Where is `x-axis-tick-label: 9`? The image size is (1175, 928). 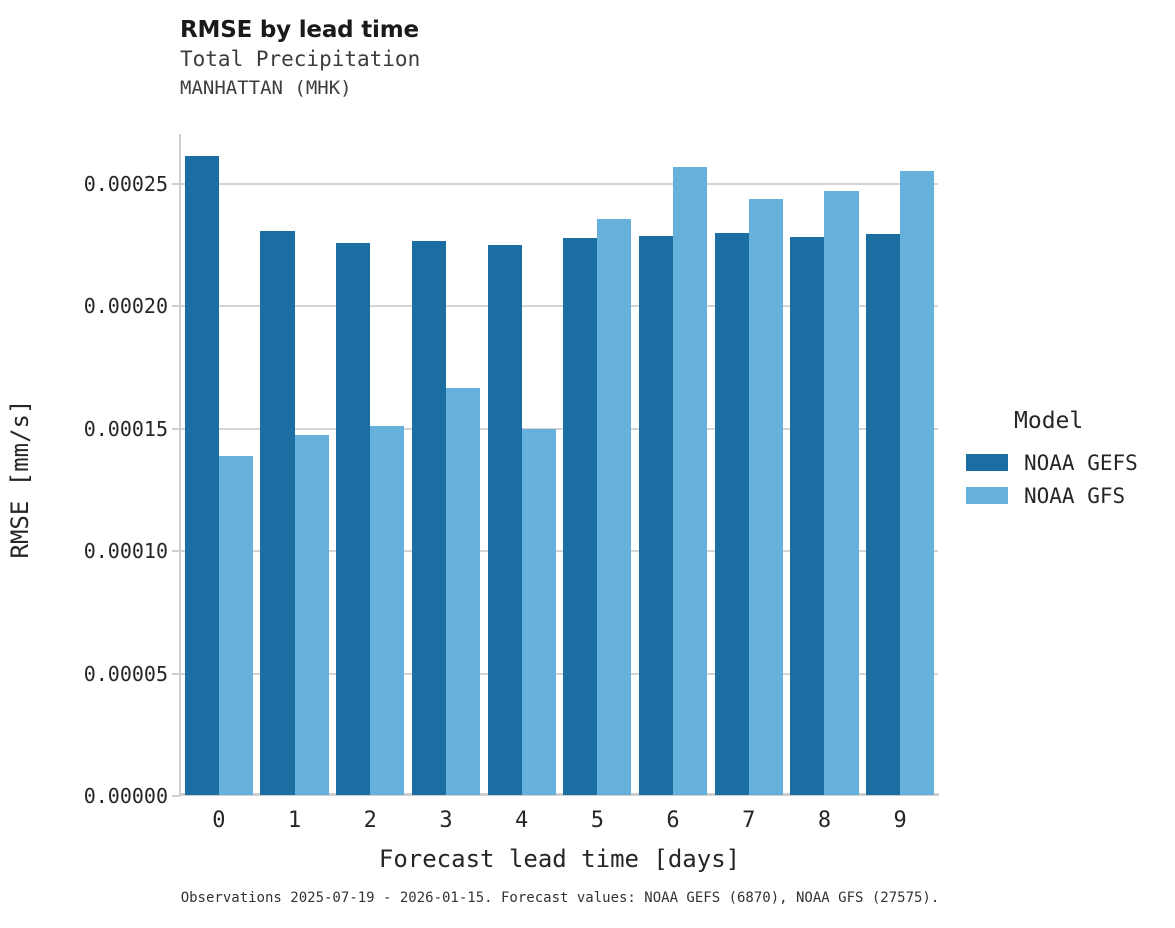
x-axis-tick-label: 9 is located at coordinates (900, 820).